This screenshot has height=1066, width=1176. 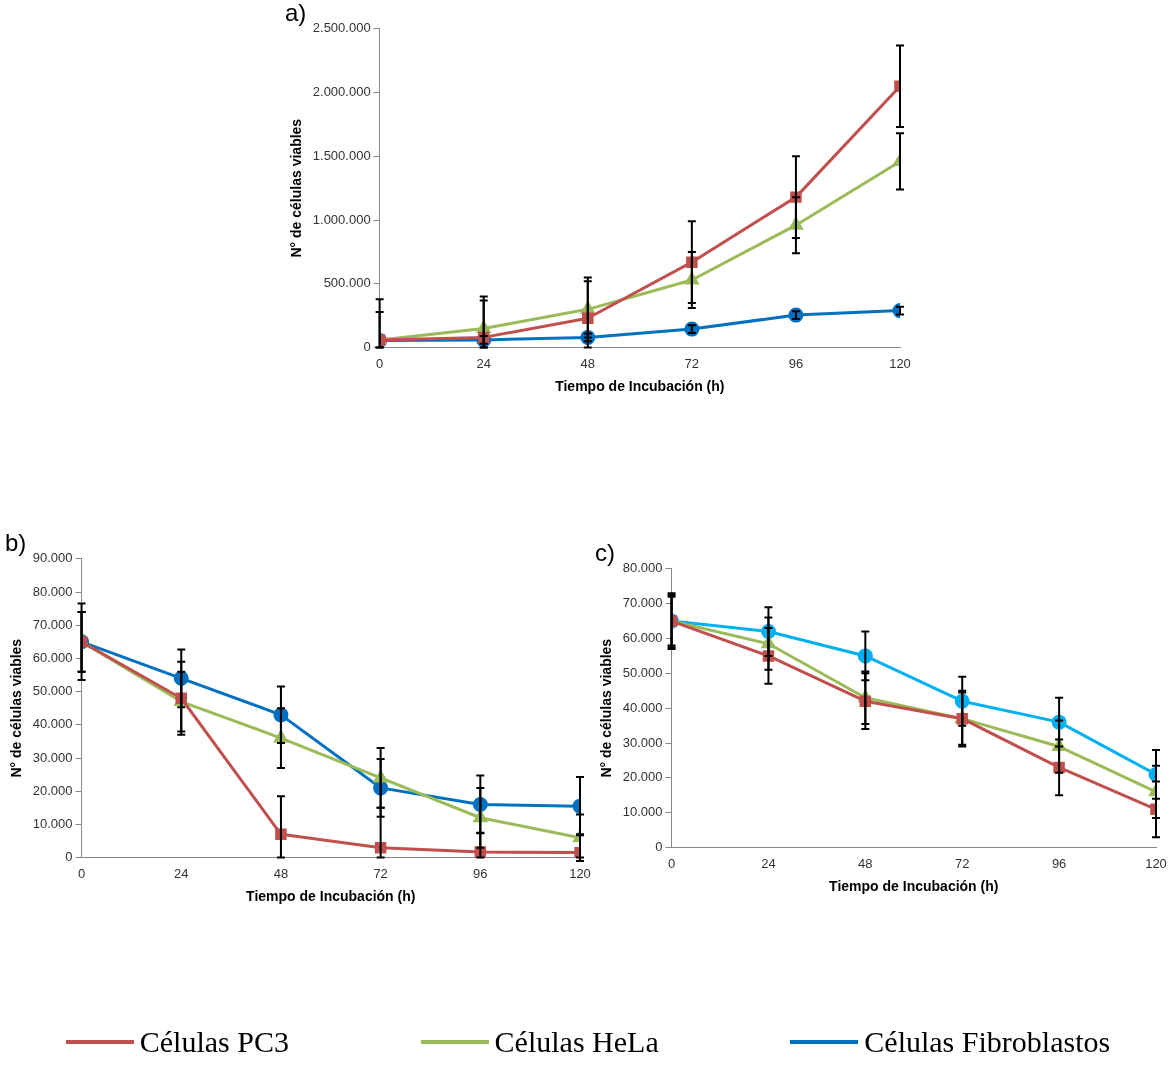 What do you see at coordinates (52, 558) in the screenshot?
I see `y-tick-label: 90.000` at bounding box center [52, 558].